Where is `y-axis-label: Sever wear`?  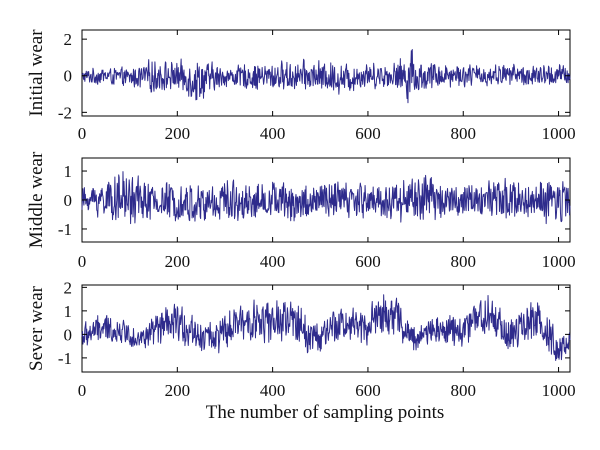 y-axis-label: Sever wear is located at coordinates (36, 328).